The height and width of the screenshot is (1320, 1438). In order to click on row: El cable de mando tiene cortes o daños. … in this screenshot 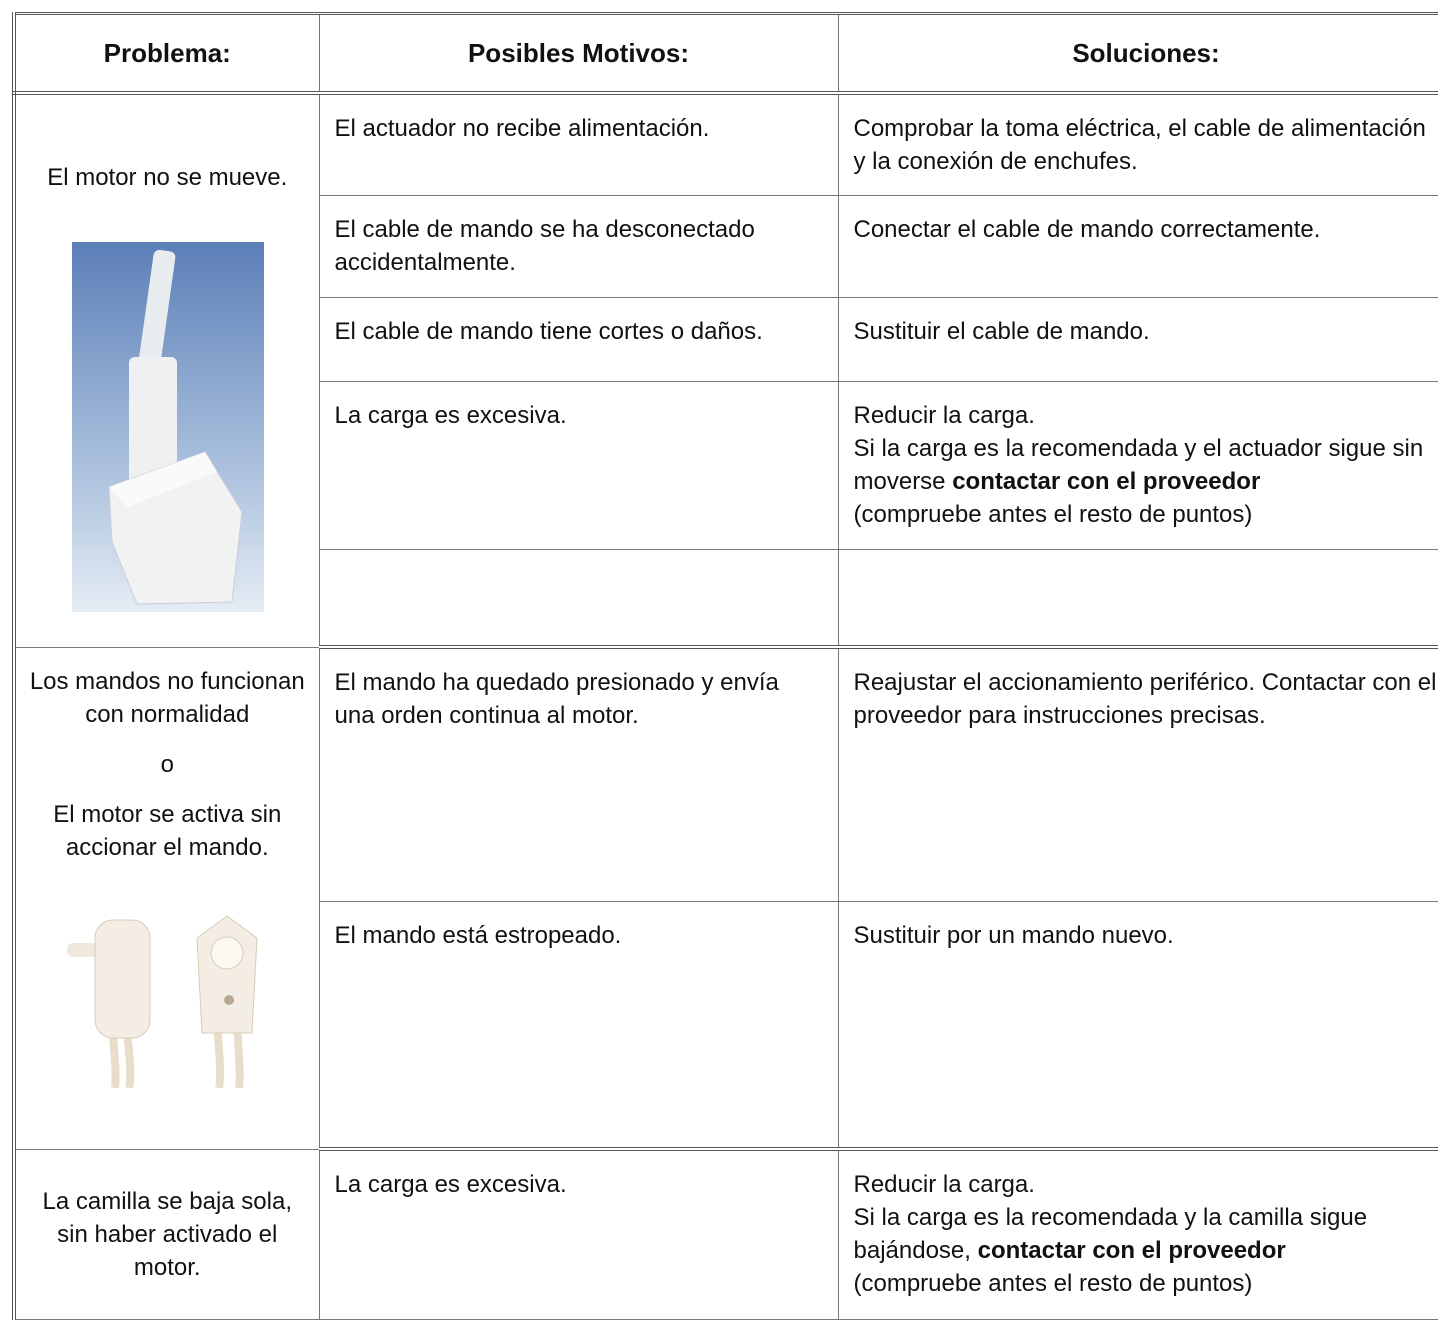, I will do `click(726, 339)`.